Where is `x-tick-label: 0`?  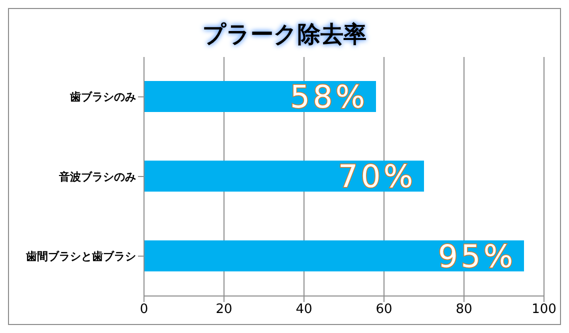 x-tick-label: 0 is located at coordinates (144, 310).